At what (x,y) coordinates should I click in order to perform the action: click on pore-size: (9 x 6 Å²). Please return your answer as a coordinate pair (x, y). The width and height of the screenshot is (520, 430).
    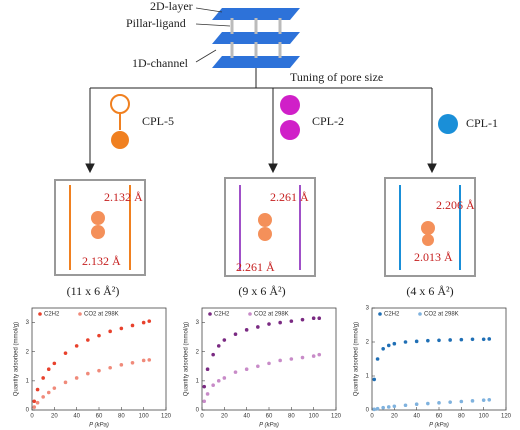
    Looking at the image, I should click on (261, 291).